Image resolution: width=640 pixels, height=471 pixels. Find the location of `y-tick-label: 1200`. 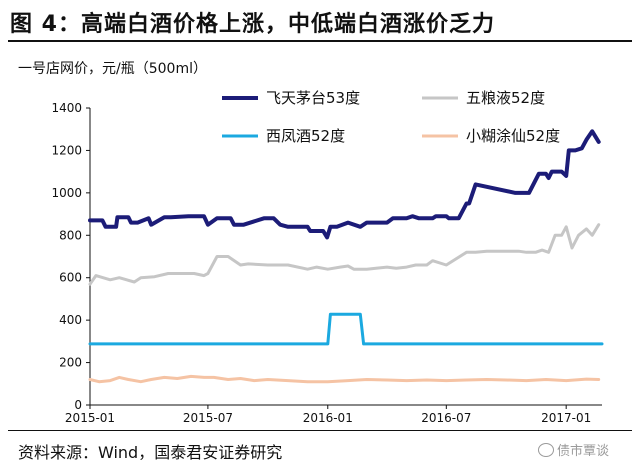

y-tick-label: 1200 is located at coordinates (66, 150).